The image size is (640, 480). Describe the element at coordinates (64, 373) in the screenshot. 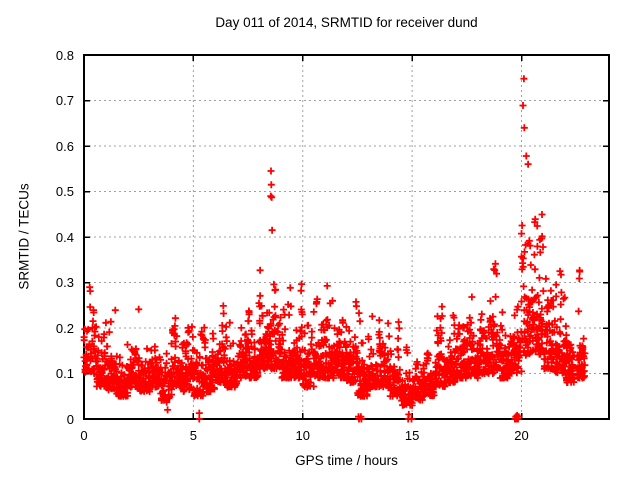

I see `y-tick-label: 0.1` at that location.